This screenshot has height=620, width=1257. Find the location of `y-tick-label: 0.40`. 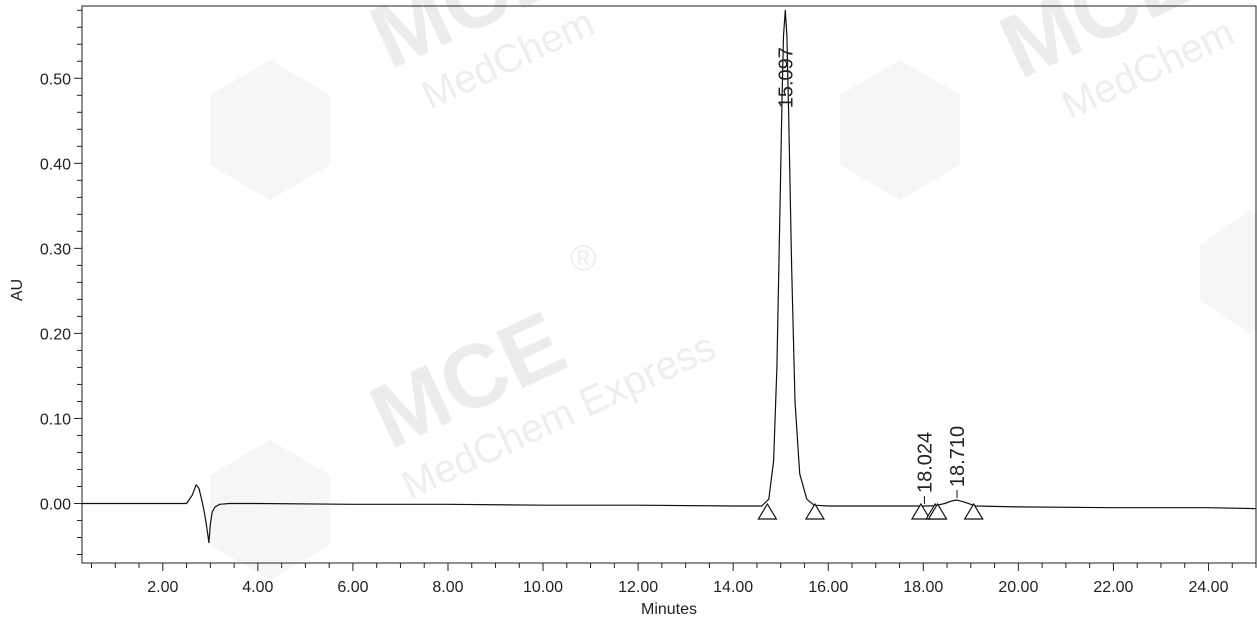

y-tick-label: 0.40 is located at coordinates (55, 164).